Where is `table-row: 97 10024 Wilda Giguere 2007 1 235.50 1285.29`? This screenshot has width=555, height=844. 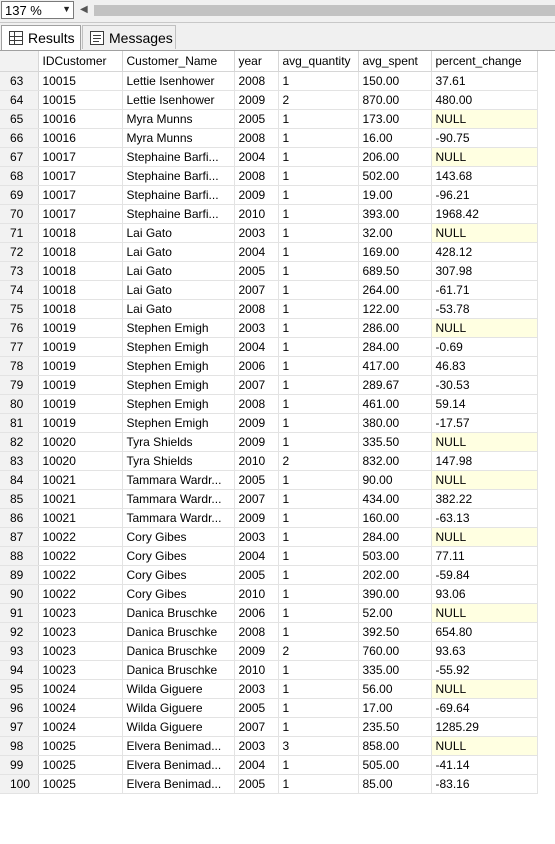
table-row: 97 10024 Wilda Giguere 2007 1 235.50 1285.29 is located at coordinates (269, 727).